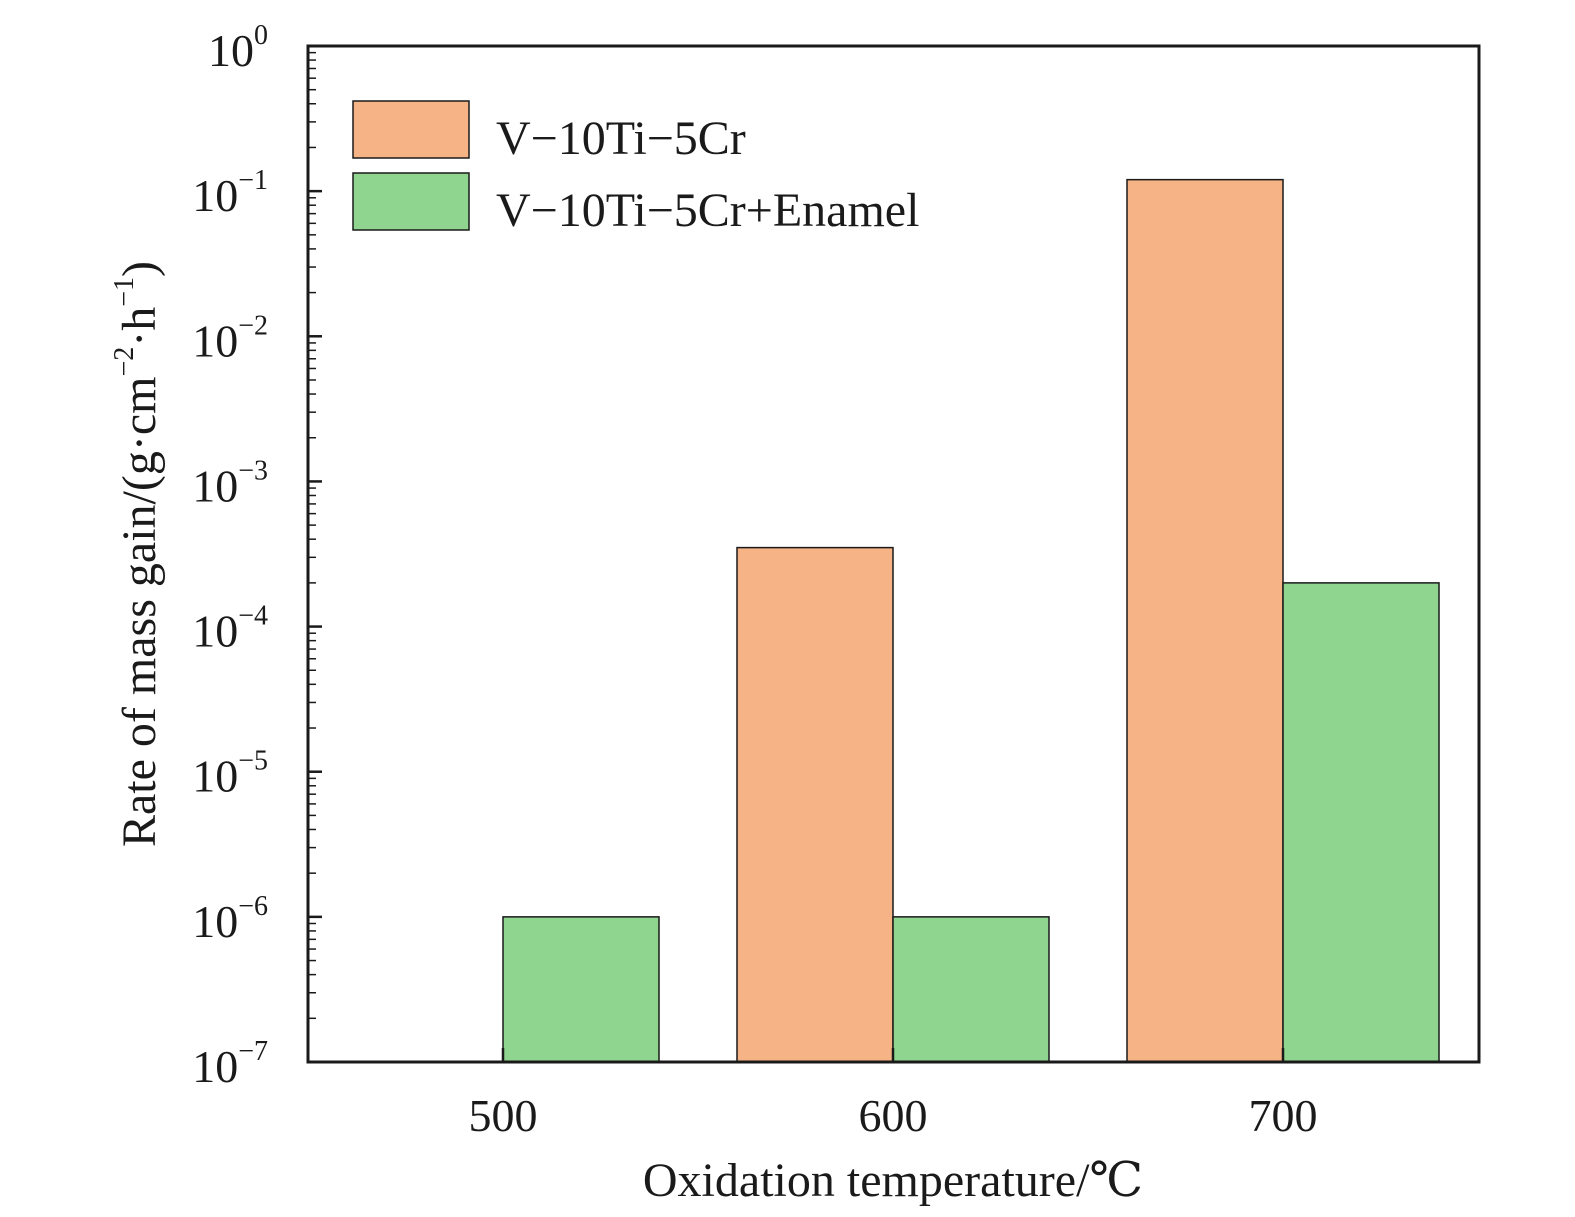 Image resolution: width=1575 pixels, height=1217 pixels. What do you see at coordinates (230, 193) in the screenshot?
I see `y-tick-label: 10⁻¹` at bounding box center [230, 193].